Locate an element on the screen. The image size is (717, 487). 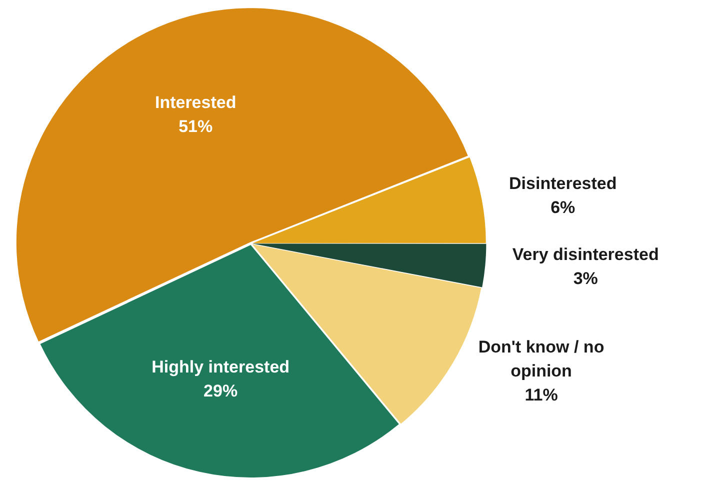
slice-label: Disinterested is located at coordinates (563, 183).